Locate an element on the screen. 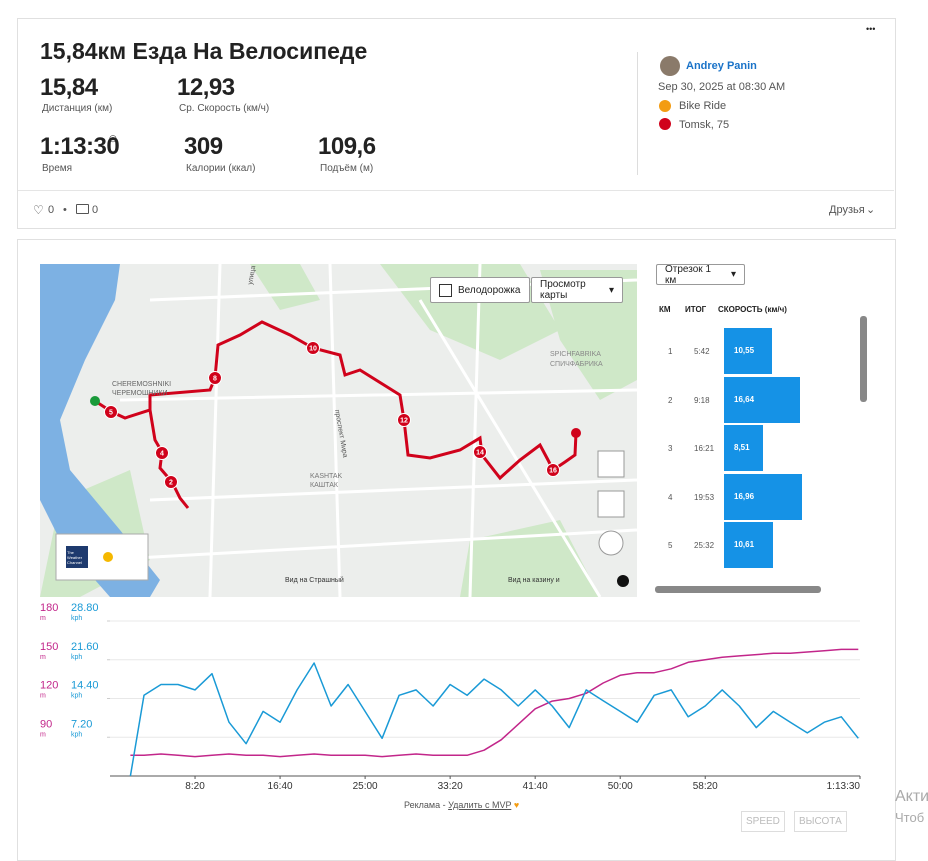 This screenshot has height=861, width=928. y-tick-label: 180 is located at coordinates (49, 608).